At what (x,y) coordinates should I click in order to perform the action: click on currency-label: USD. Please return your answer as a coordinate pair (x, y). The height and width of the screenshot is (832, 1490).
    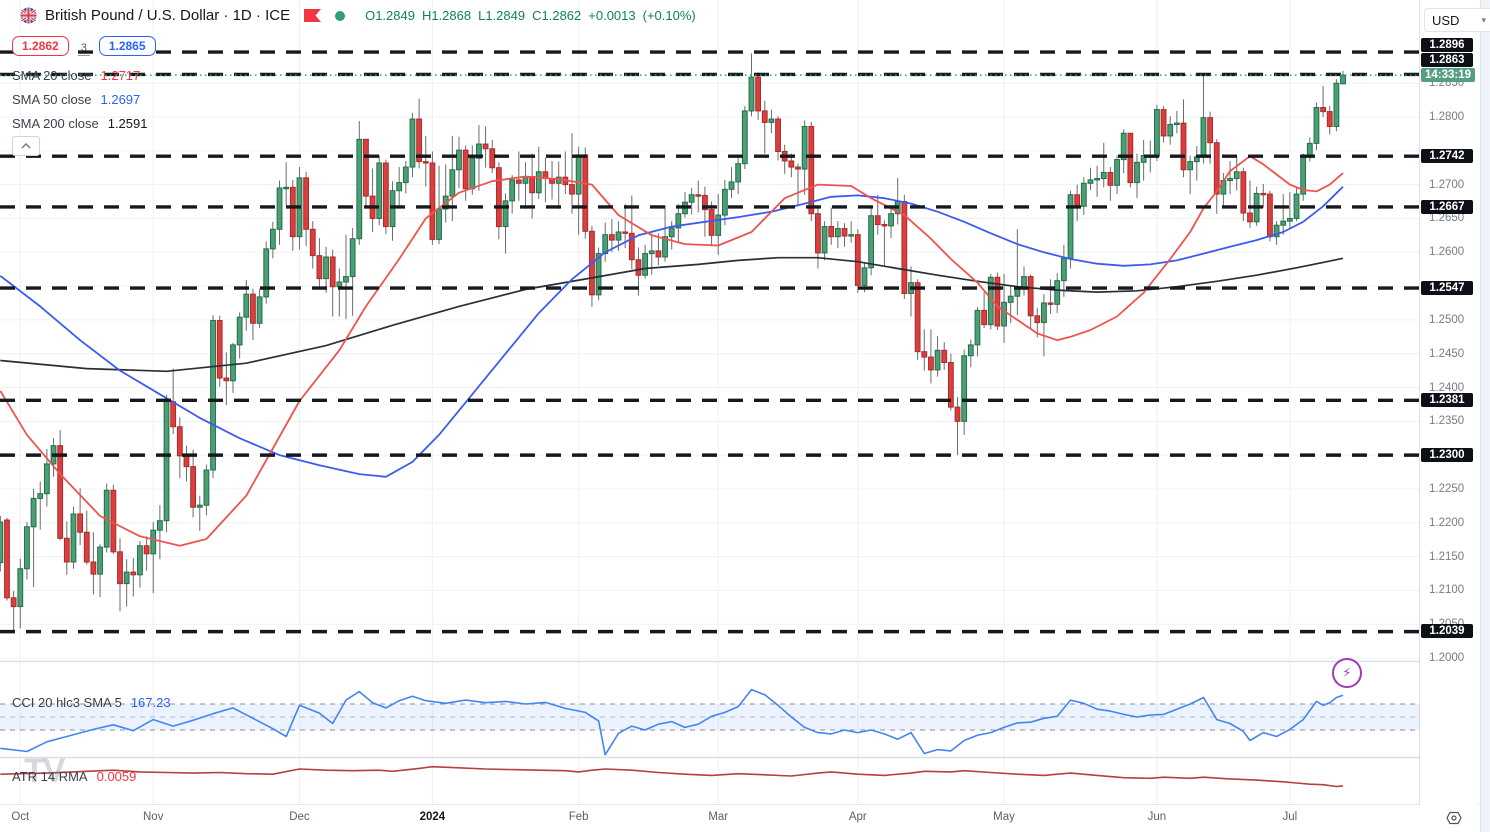
    Looking at the image, I should click on (1446, 20).